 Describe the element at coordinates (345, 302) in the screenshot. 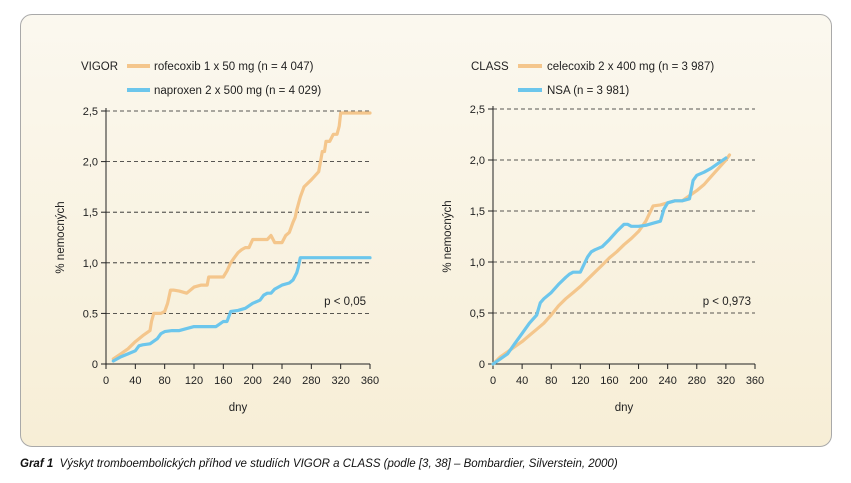

I see `p-value-annotation: p < 0,05` at that location.